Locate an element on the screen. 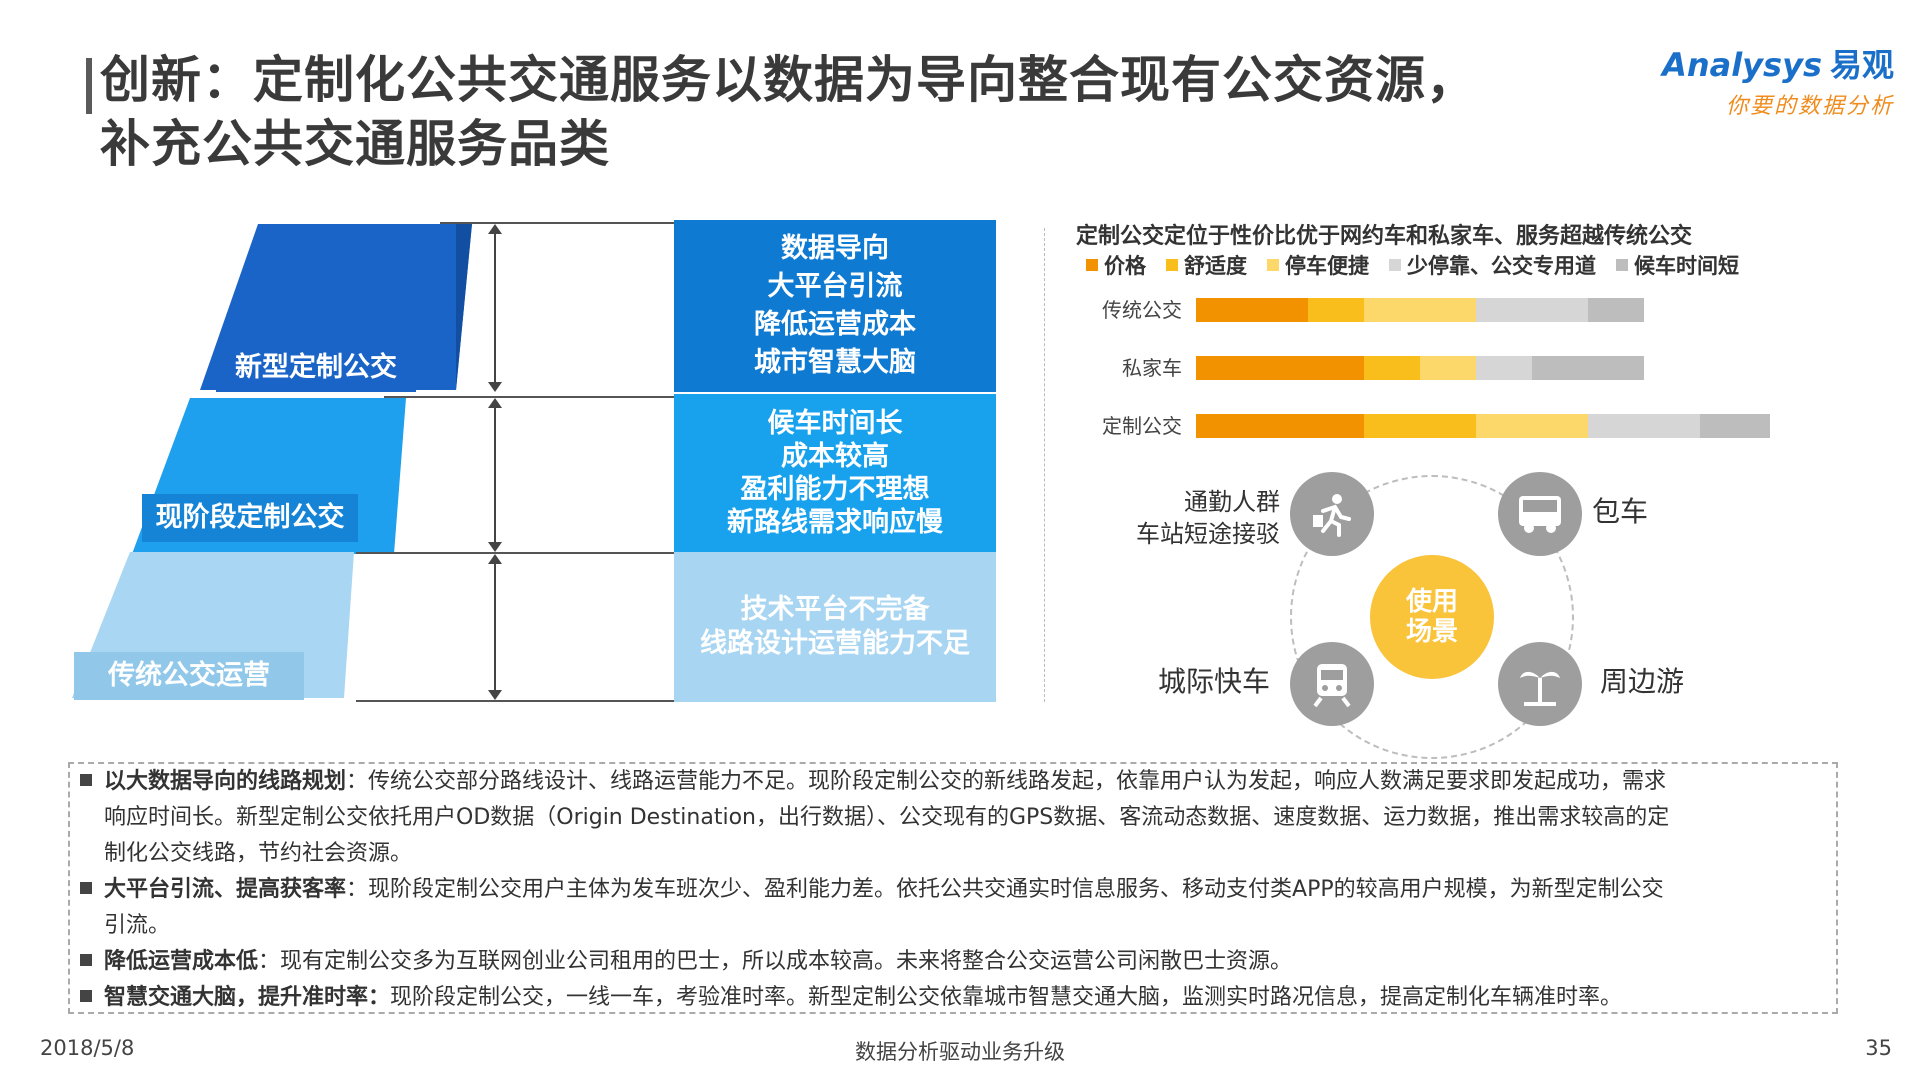  usage-commute-label: 通勤人群 车站短途接驳 is located at coordinates (1200, 518).